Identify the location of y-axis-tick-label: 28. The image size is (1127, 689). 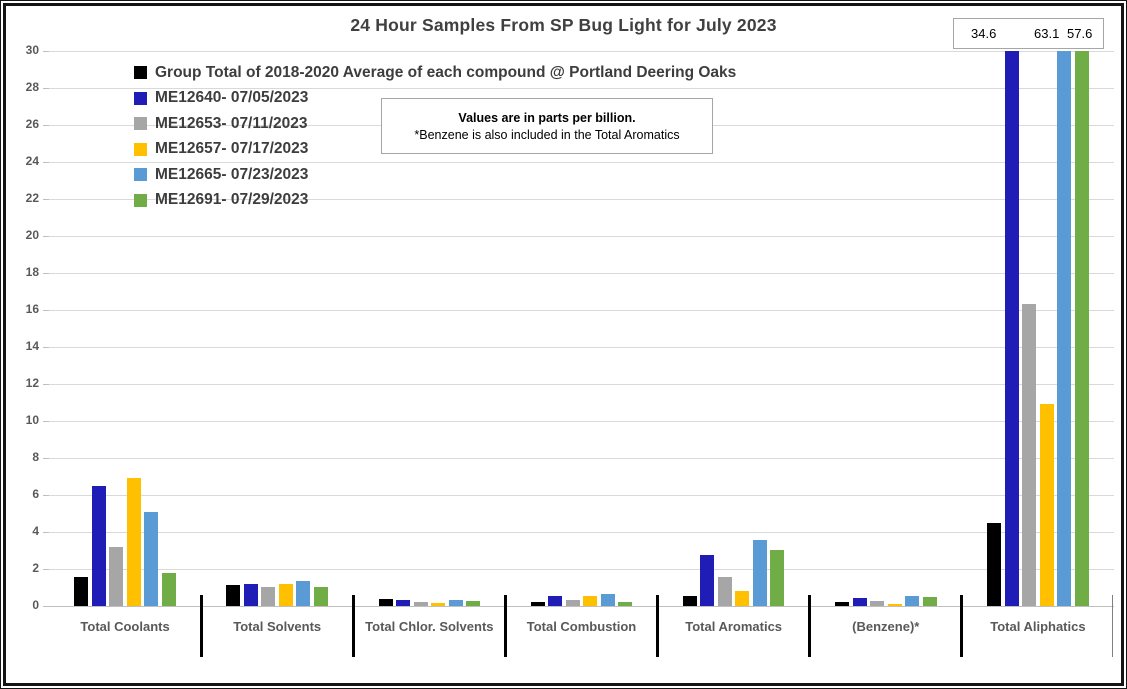
(32, 87).